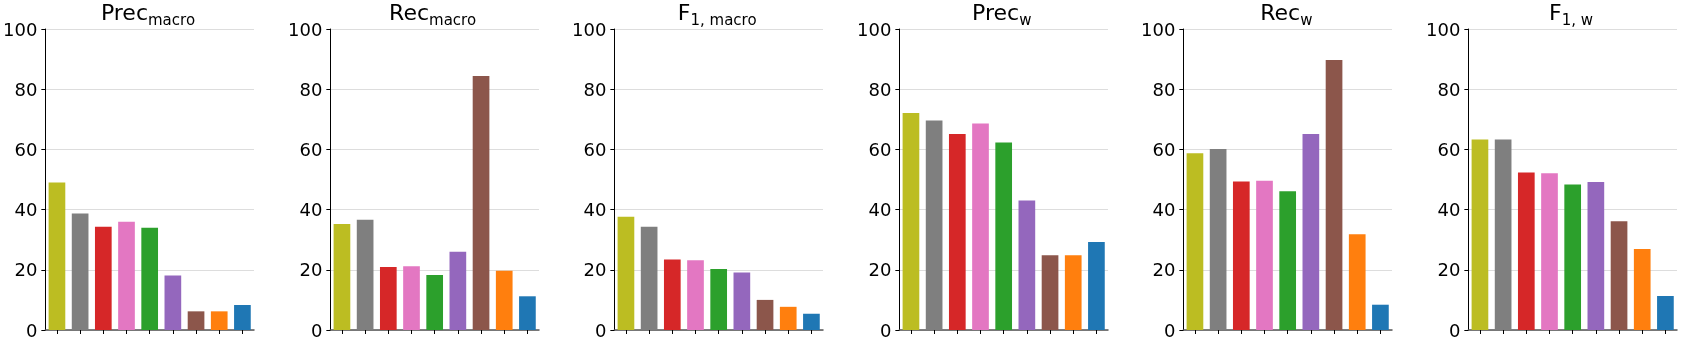 The height and width of the screenshot is (339, 1708). I want to click on chart-title: F$_{1, macro}$, so click(717, 16).